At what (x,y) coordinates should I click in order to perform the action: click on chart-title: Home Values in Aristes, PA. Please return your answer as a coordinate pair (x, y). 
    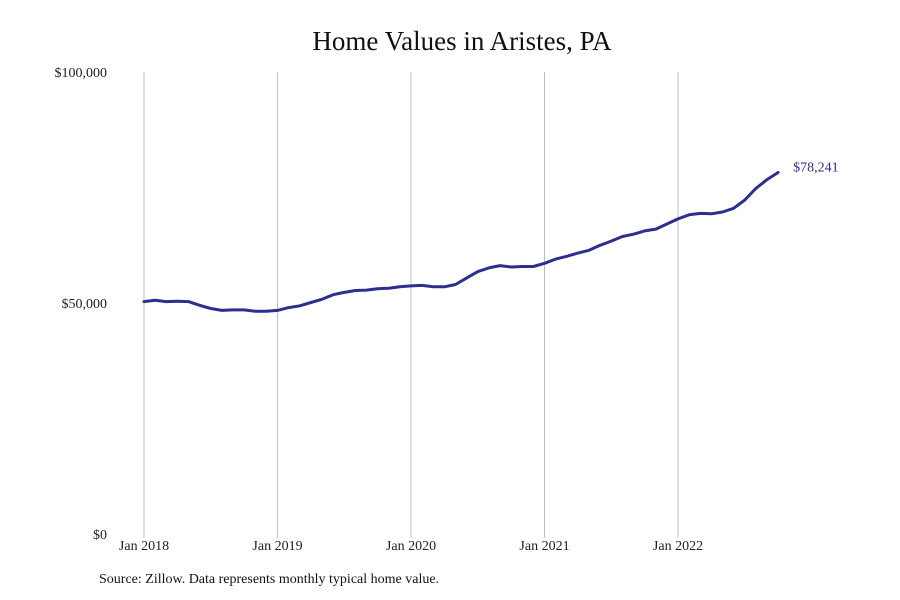
    Looking at the image, I should click on (462, 41).